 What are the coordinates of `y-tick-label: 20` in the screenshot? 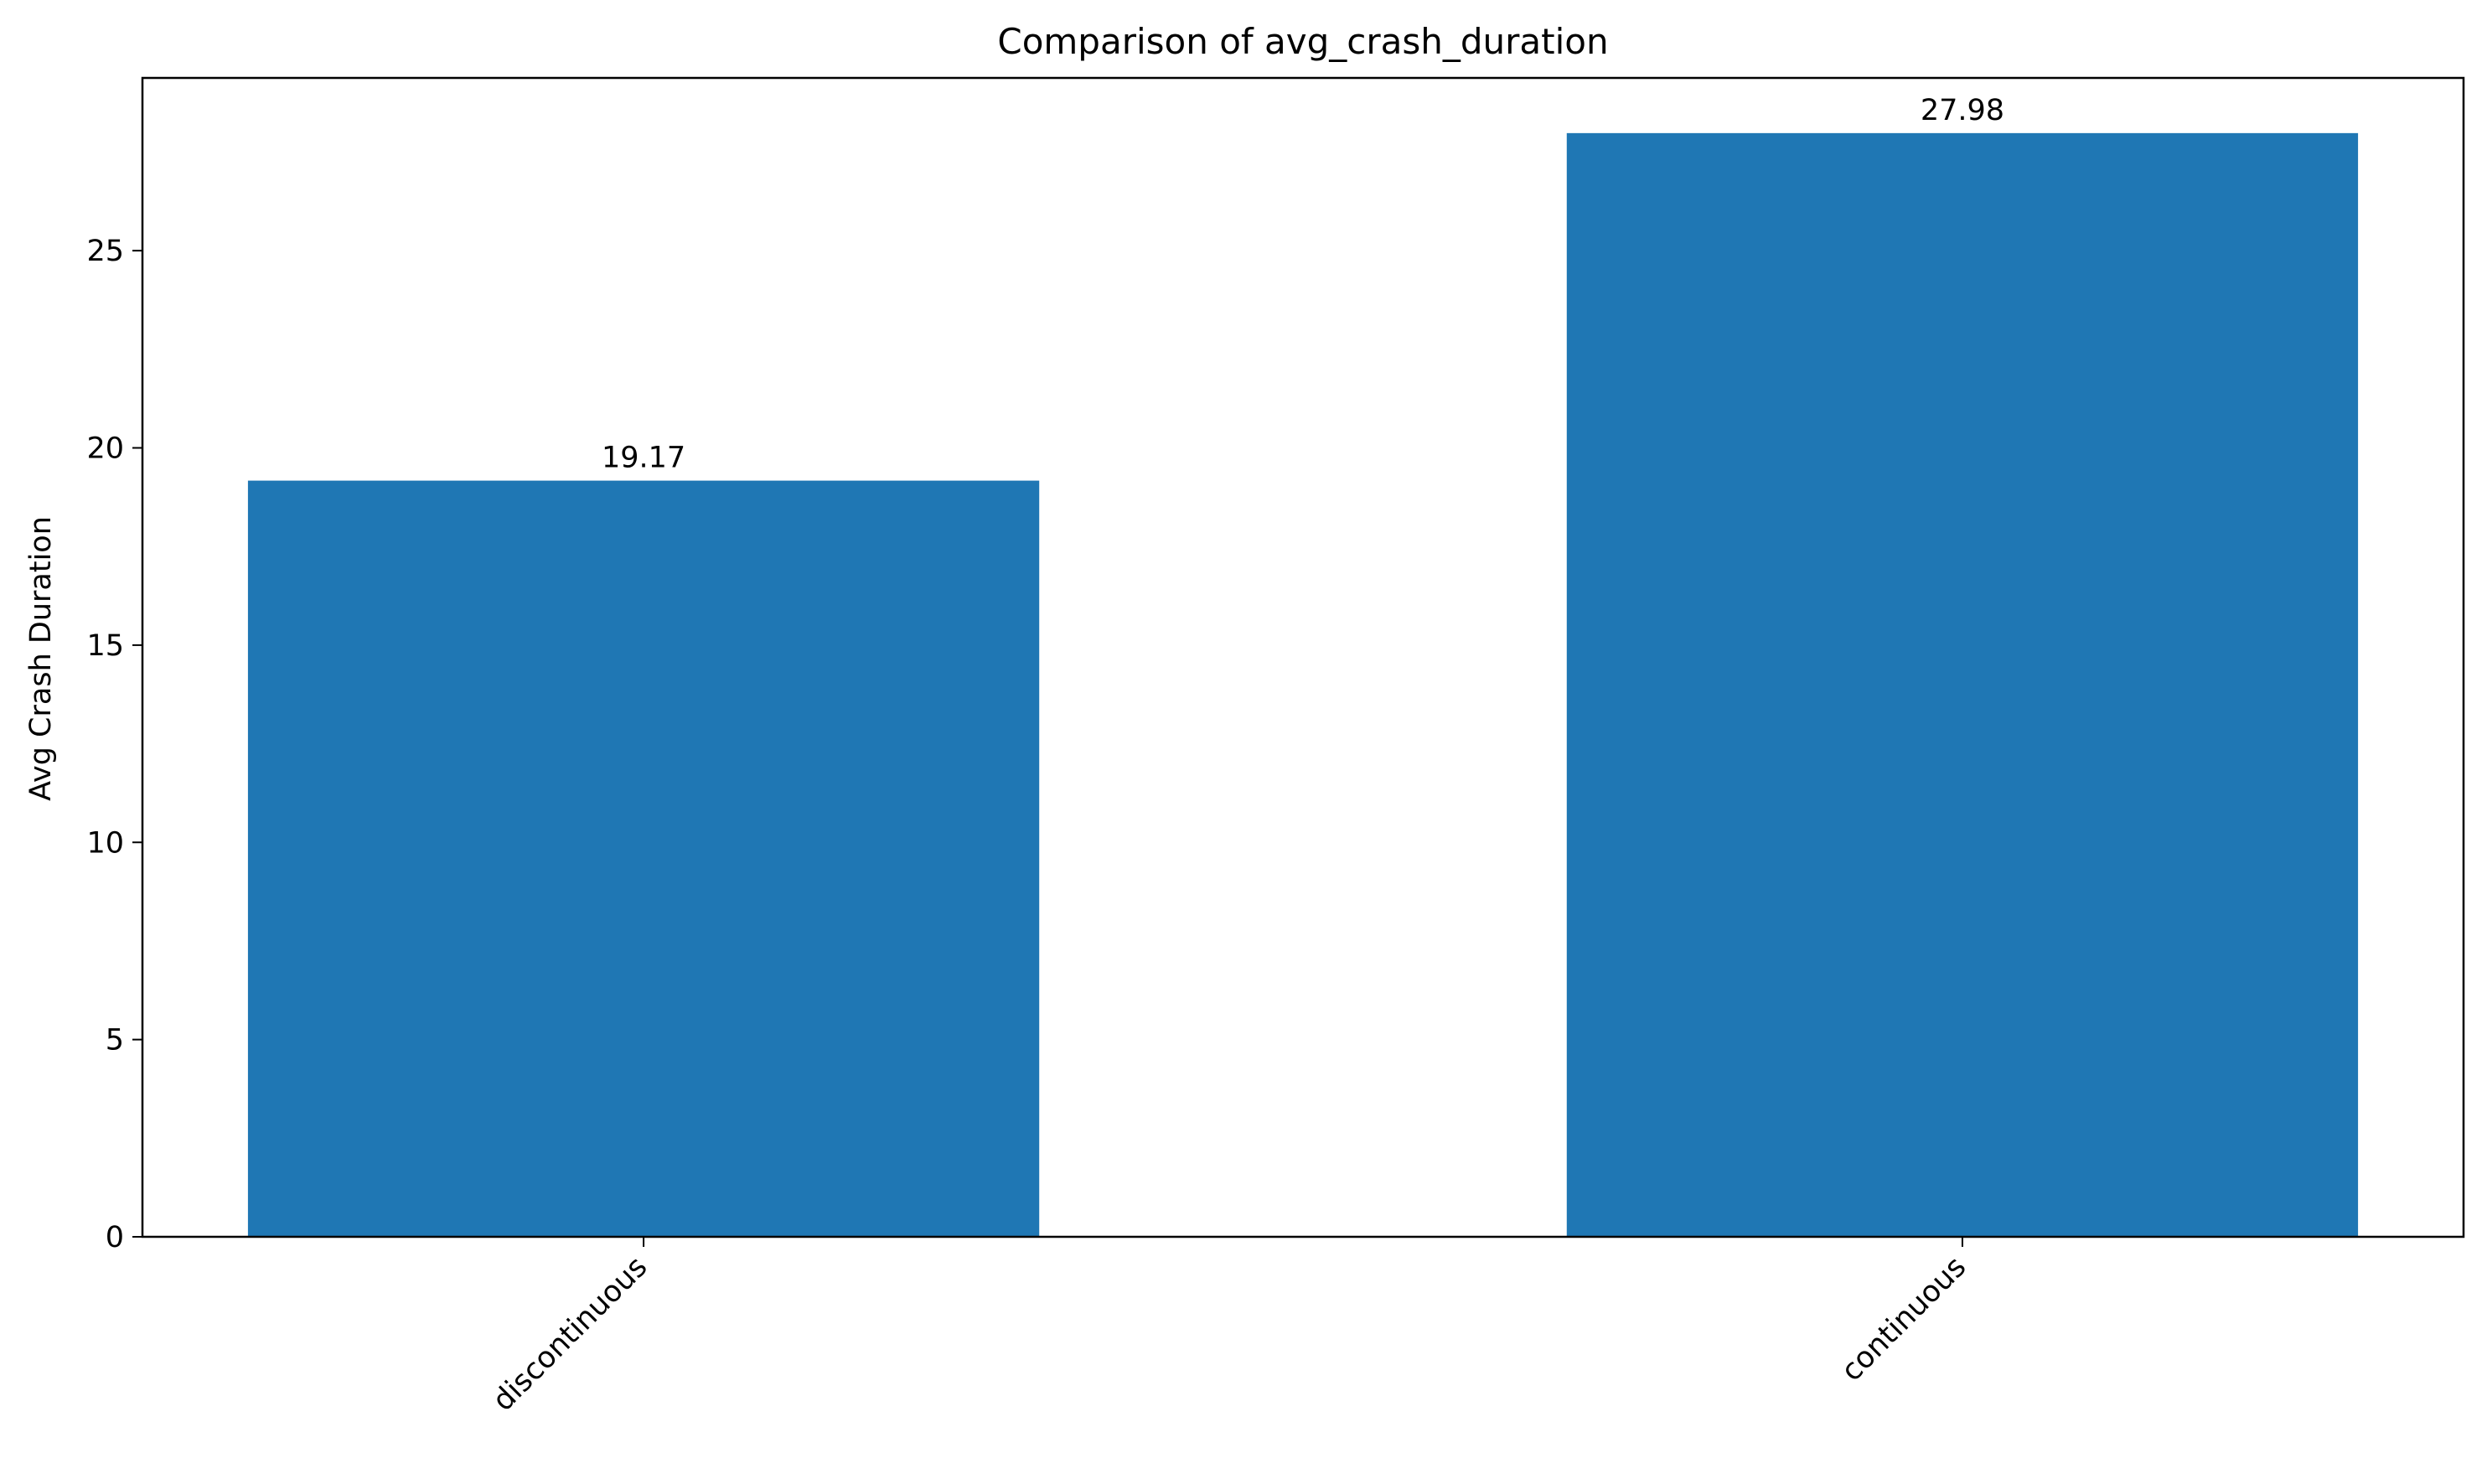 It's located at (105, 449).